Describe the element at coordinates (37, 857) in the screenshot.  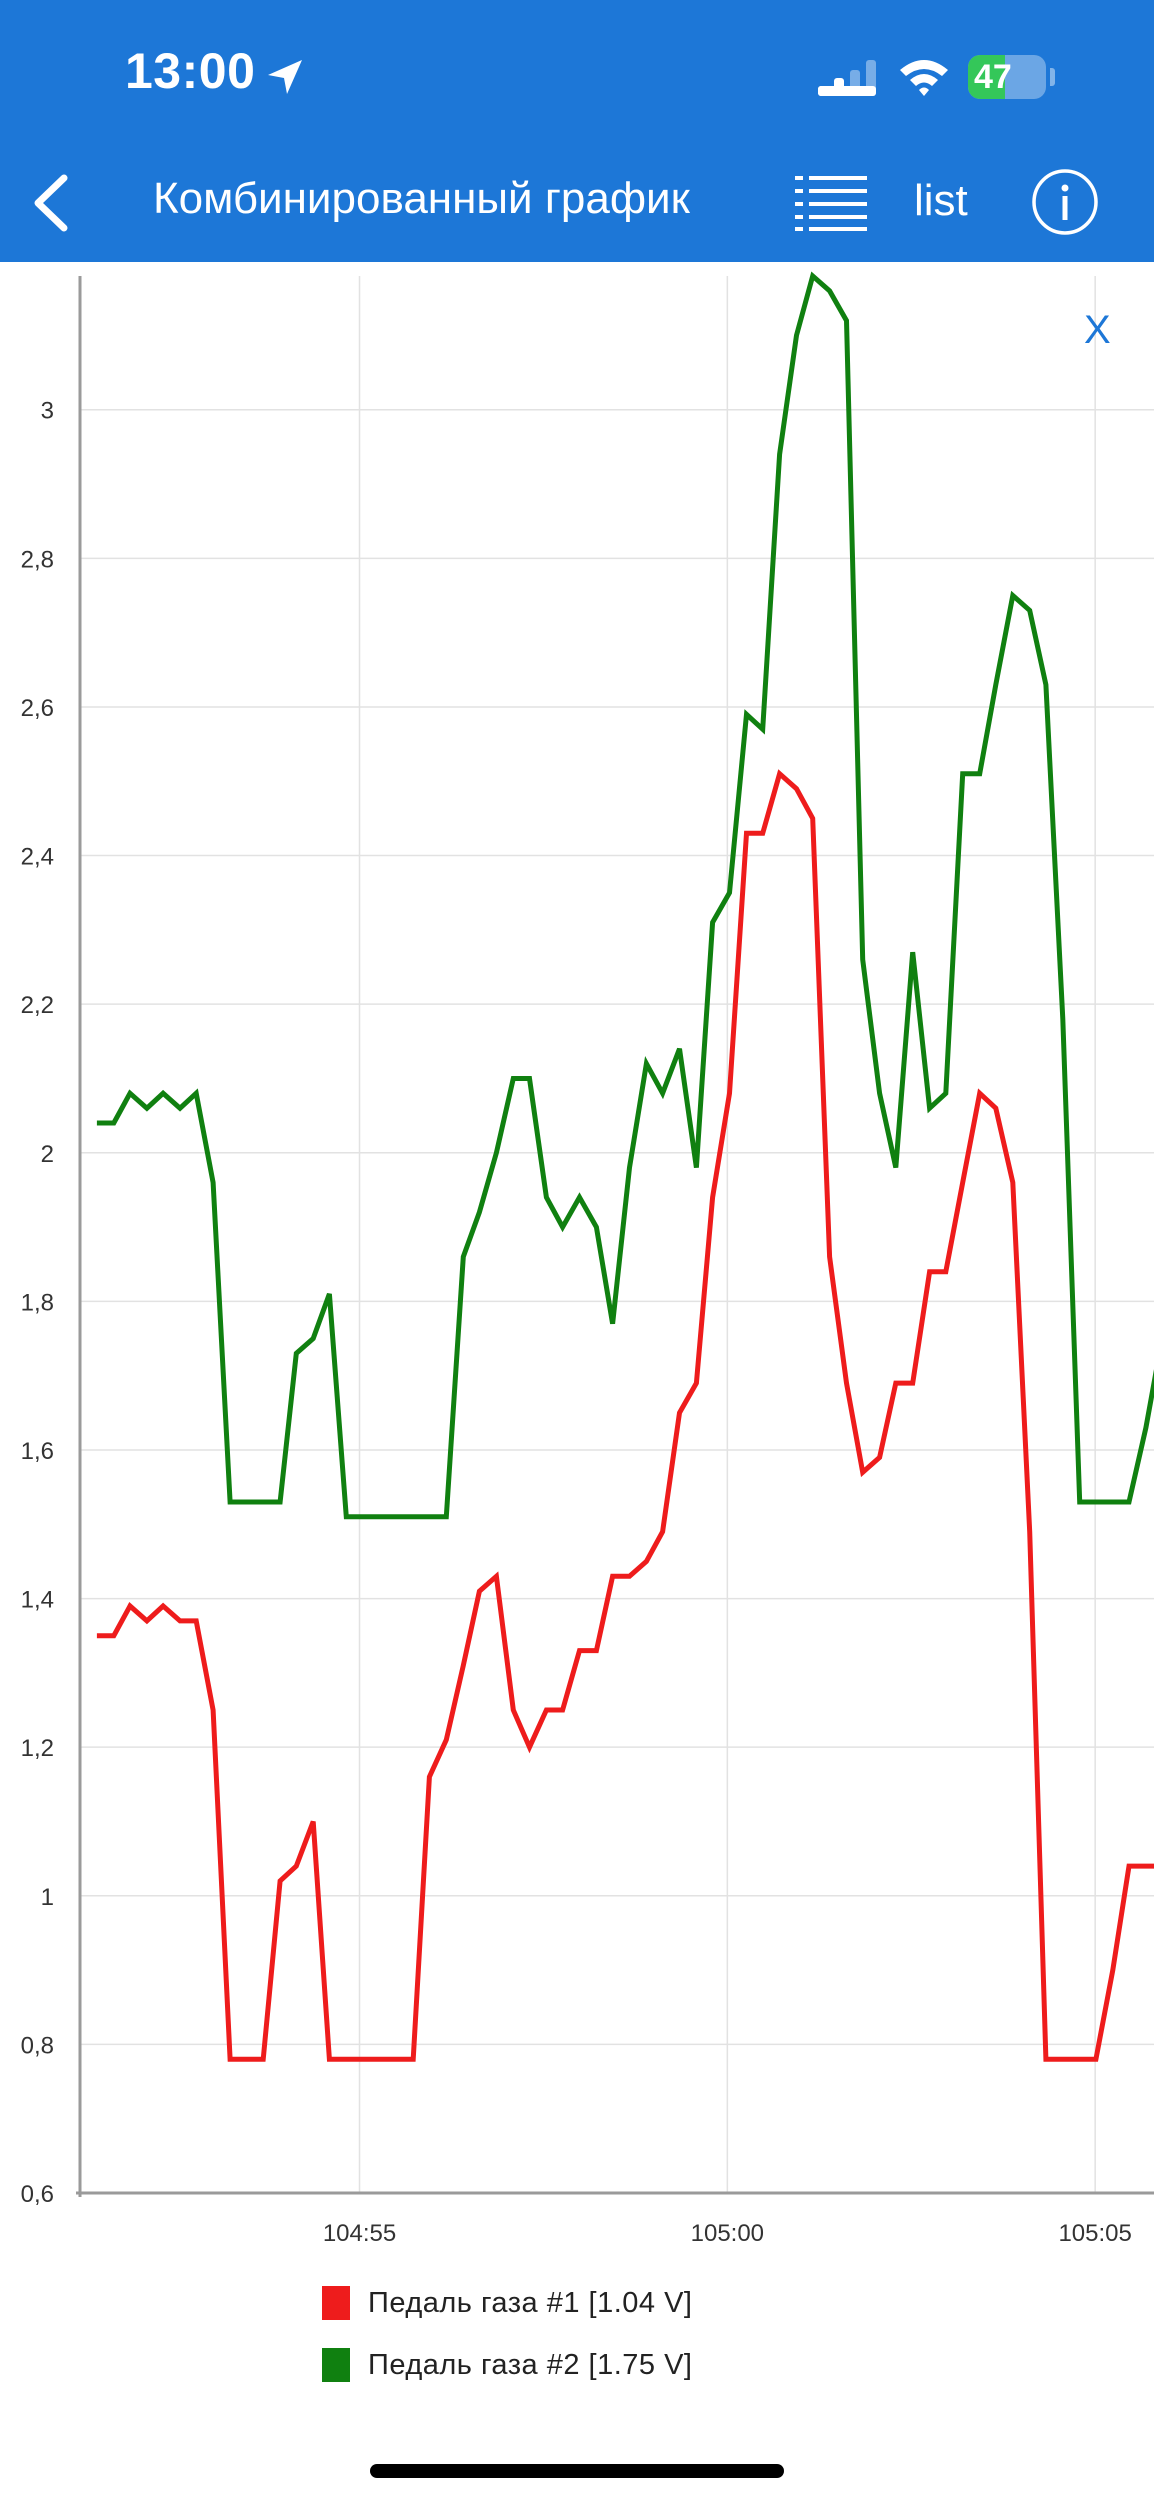
I see `y-tick-label: 2,4` at that location.